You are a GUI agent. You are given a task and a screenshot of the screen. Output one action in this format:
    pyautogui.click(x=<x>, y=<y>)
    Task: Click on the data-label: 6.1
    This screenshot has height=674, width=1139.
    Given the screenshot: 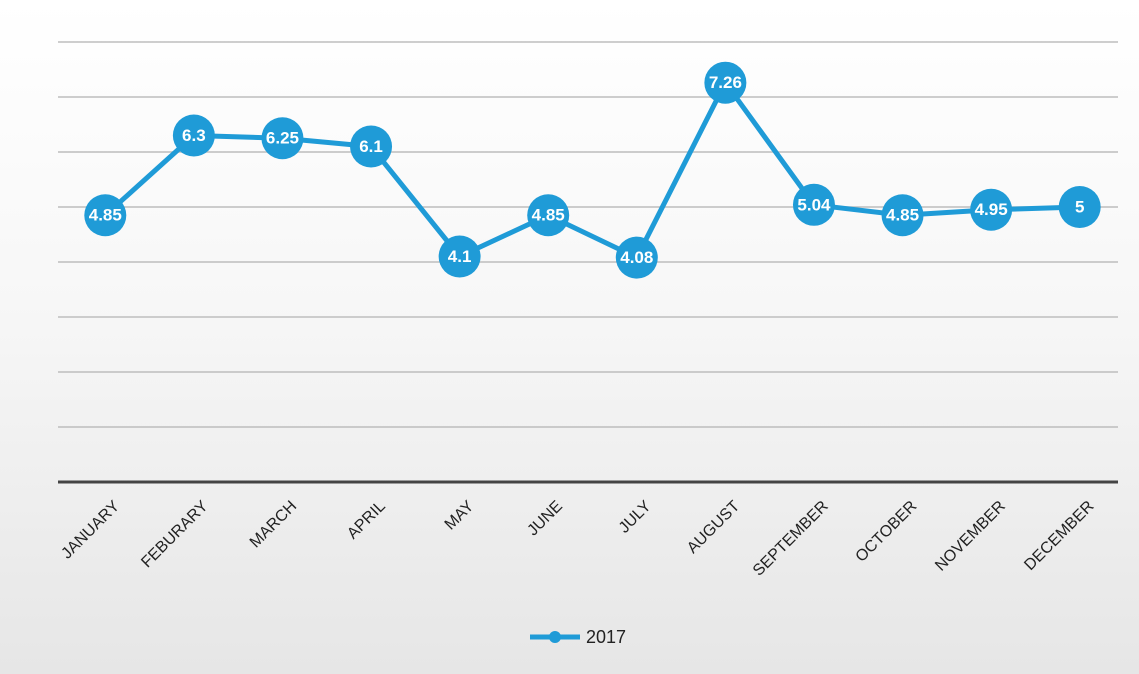 What is the action you would take?
    pyautogui.click(x=371, y=146)
    